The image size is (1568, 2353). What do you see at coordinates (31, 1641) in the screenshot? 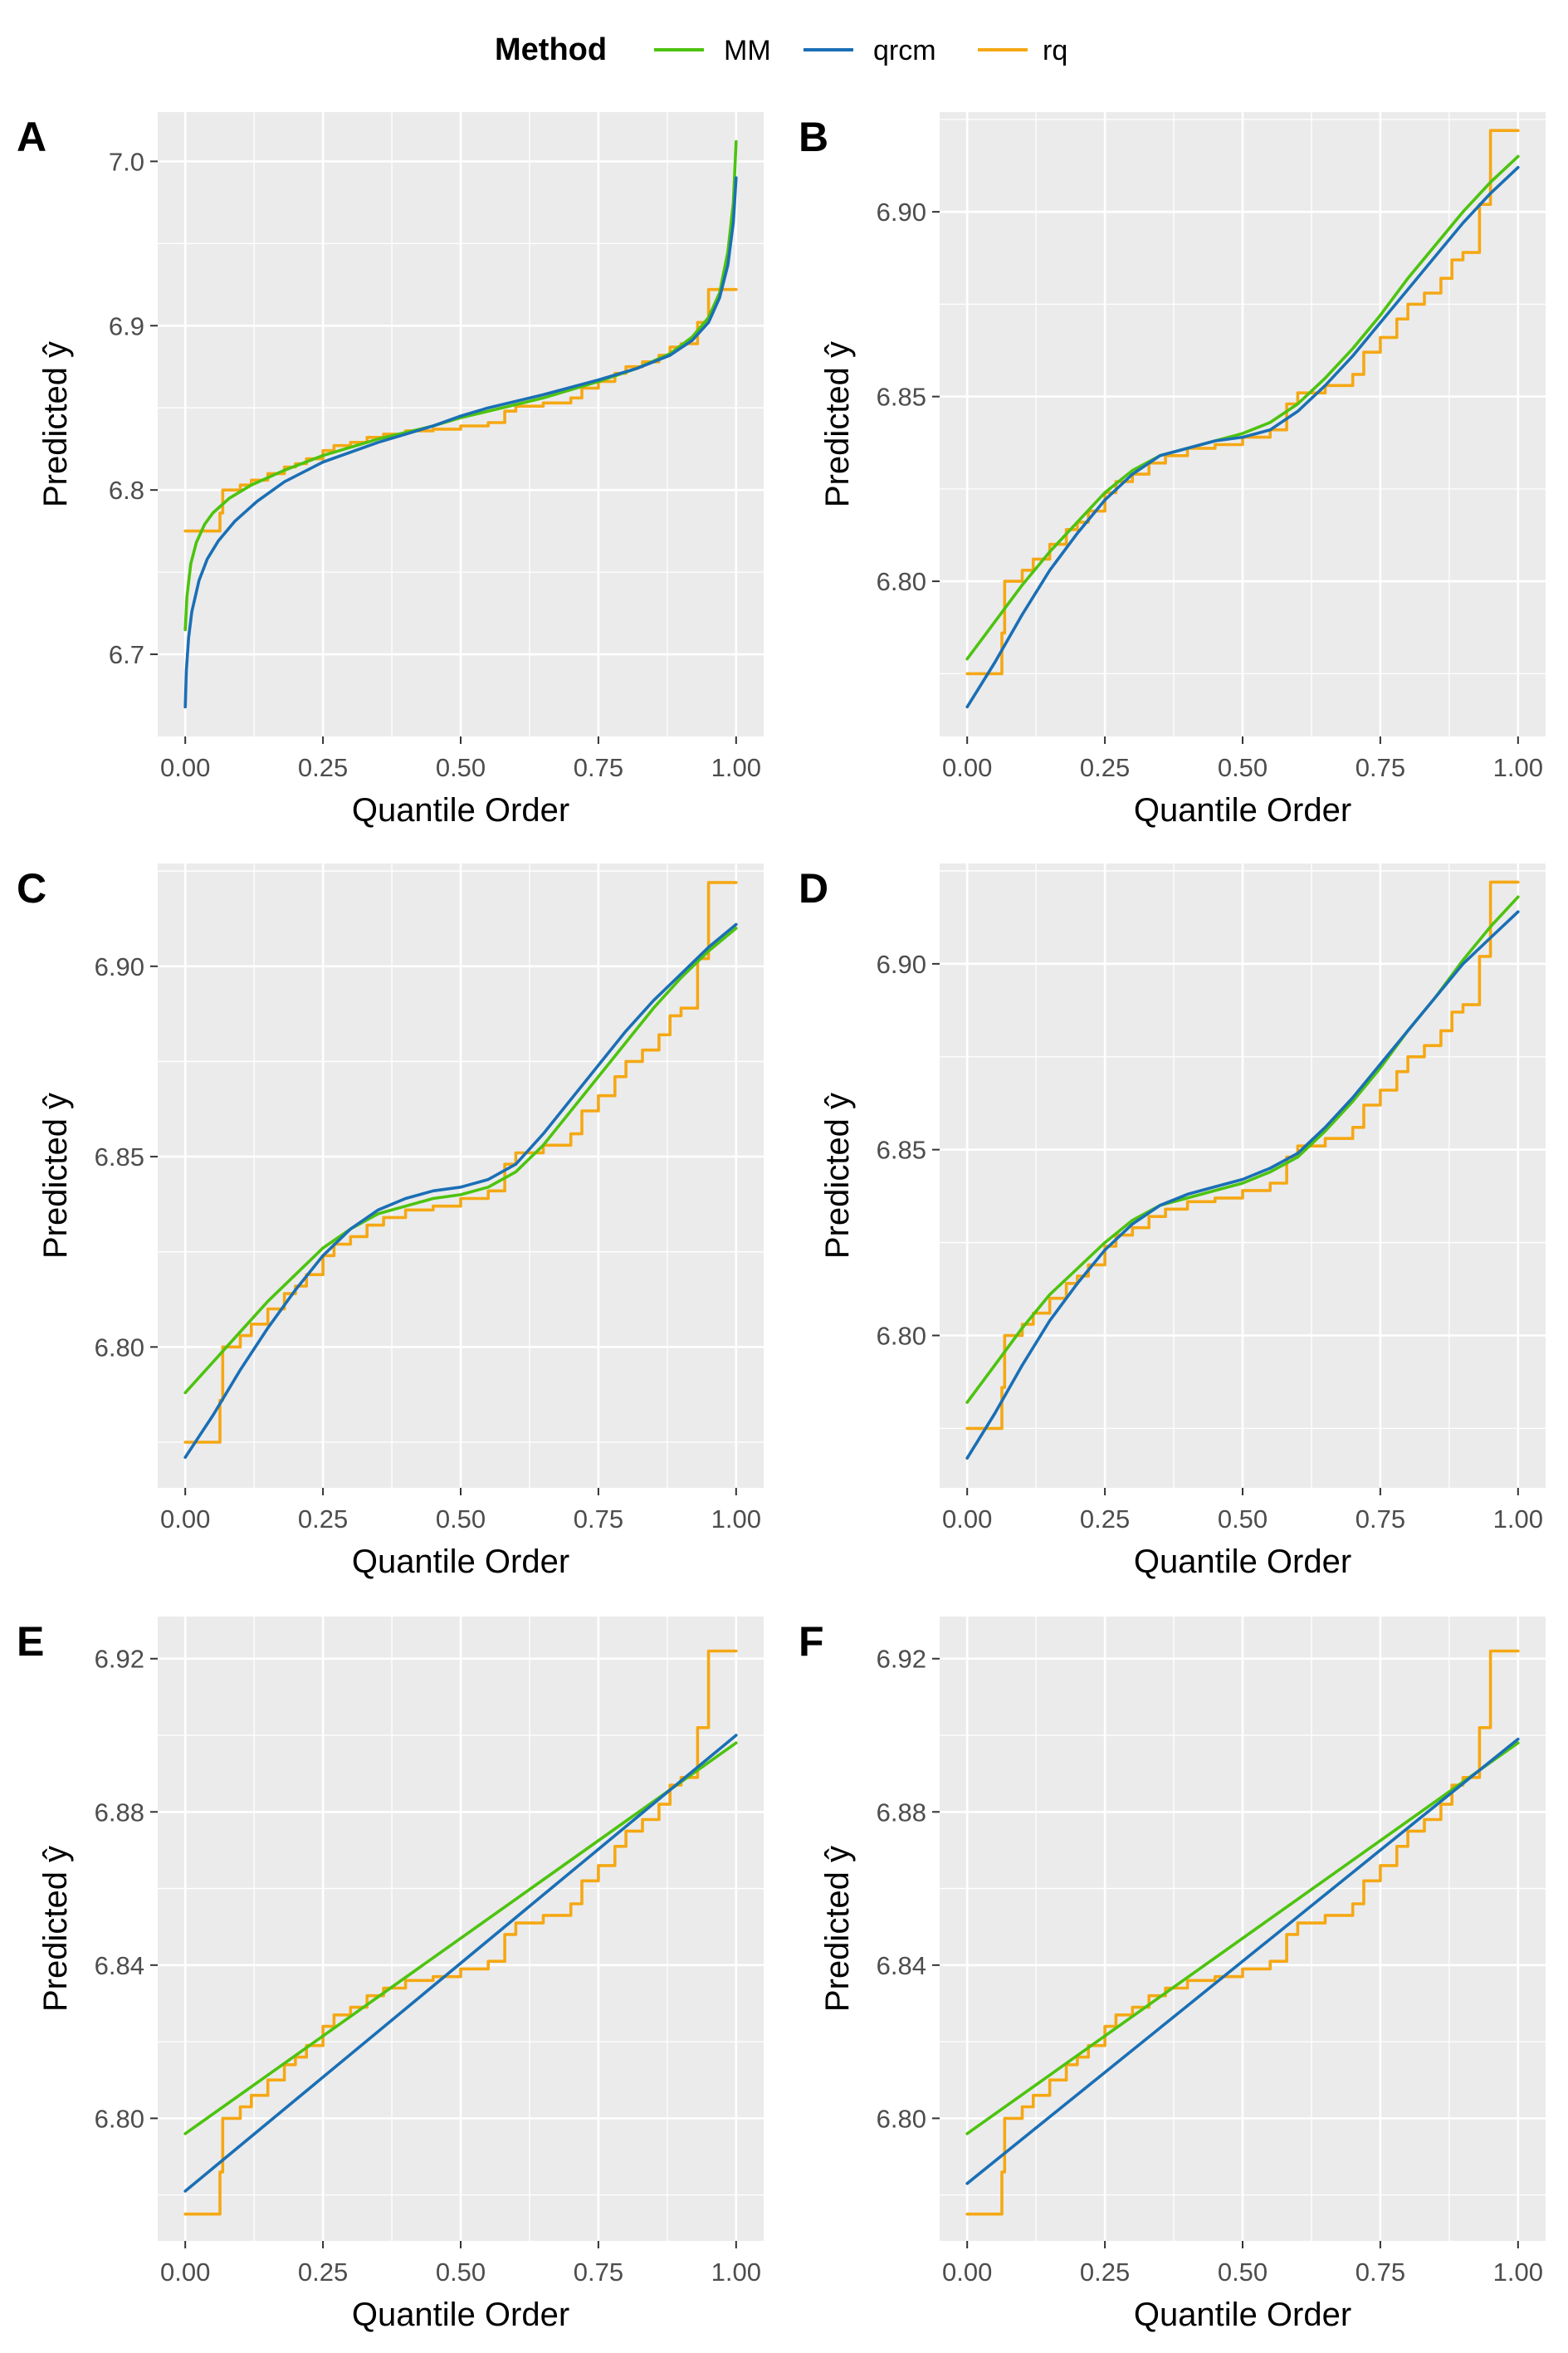
I see `panel-tag-e: E` at bounding box center [31, 1641].